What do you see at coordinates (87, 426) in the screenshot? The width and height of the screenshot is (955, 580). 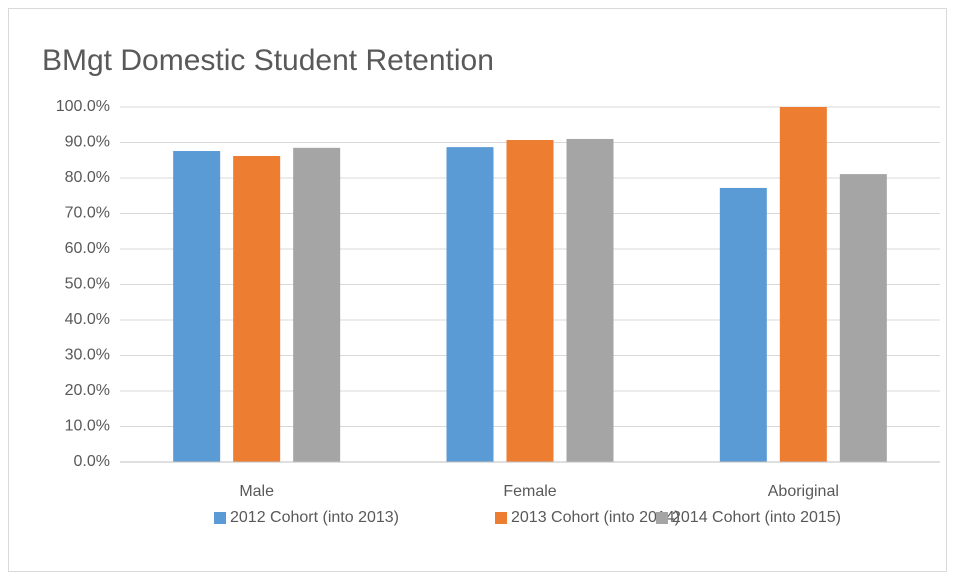 I see `y-tick-label: 10.0%` at bounding box center [87, 426].